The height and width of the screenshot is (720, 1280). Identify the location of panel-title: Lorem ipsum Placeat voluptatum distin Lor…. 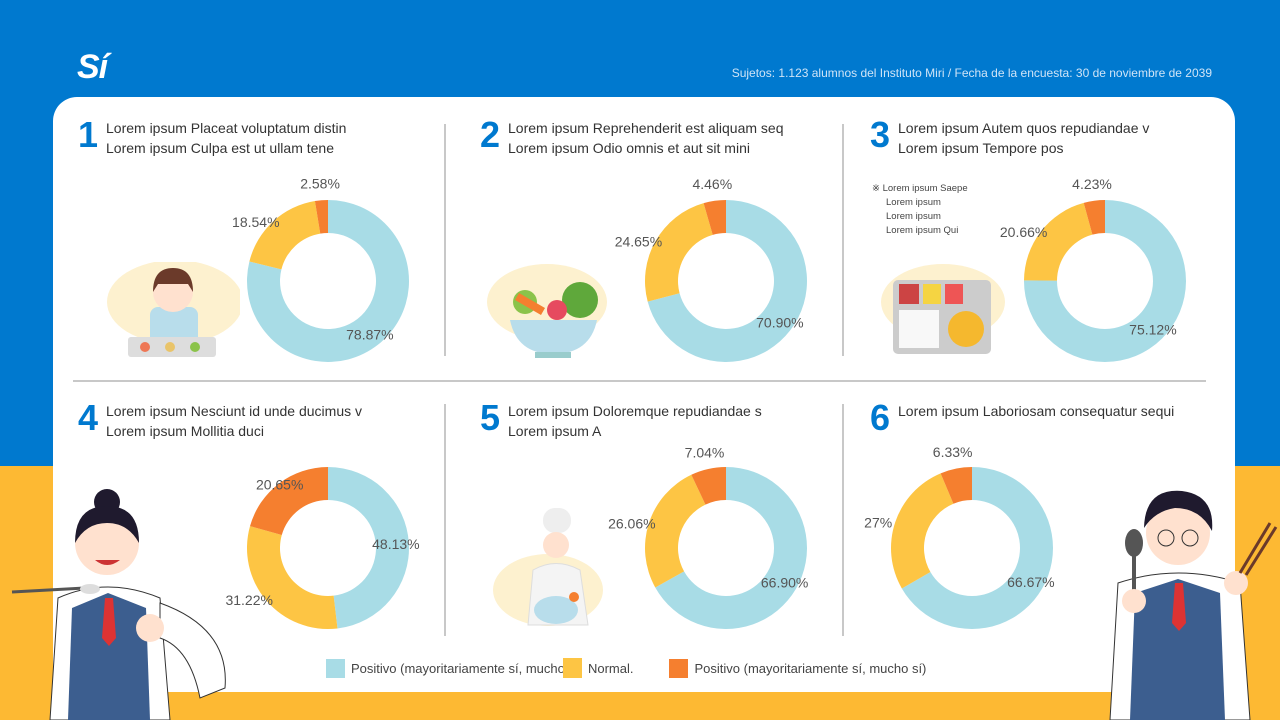
(226, 138).